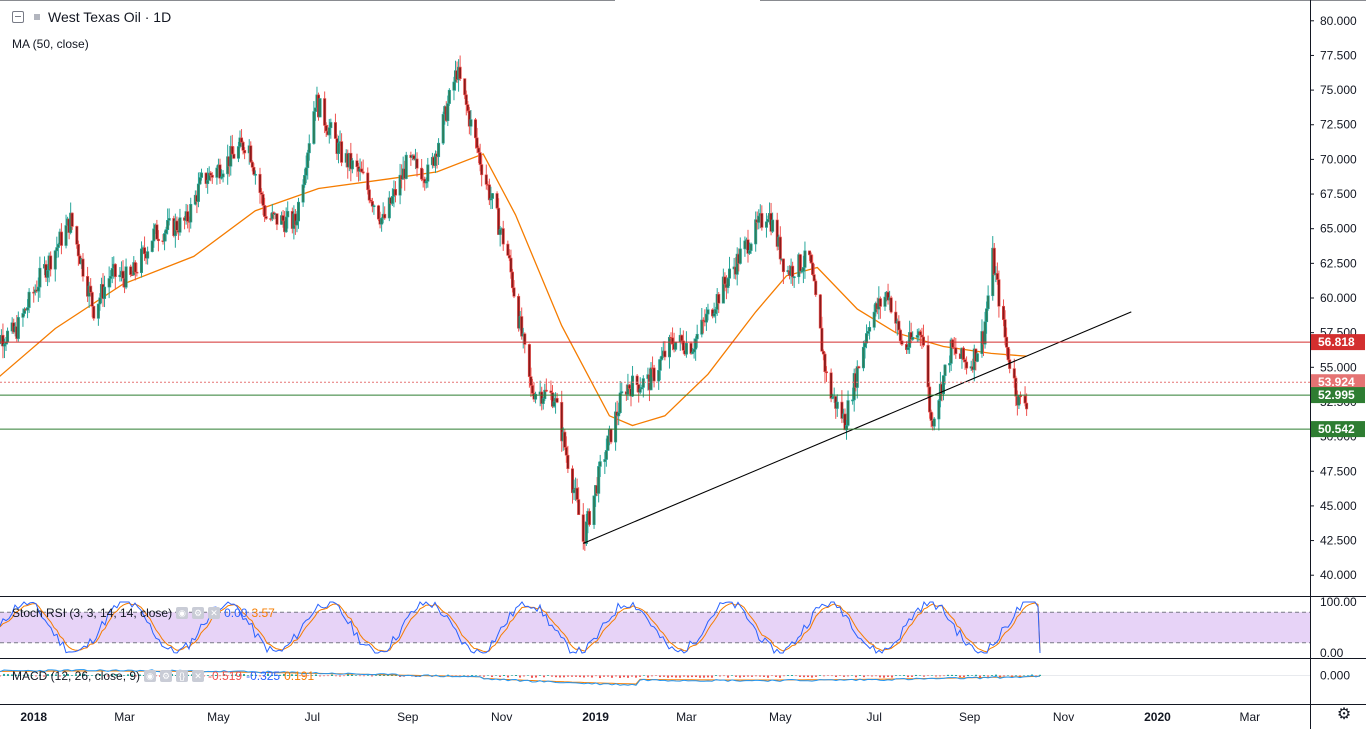 This screenshot has width=1366, height=729. Describe the element at coordinates (1338, 90) in the screenshot. I see `price-tick-label: 75.000` at that location.